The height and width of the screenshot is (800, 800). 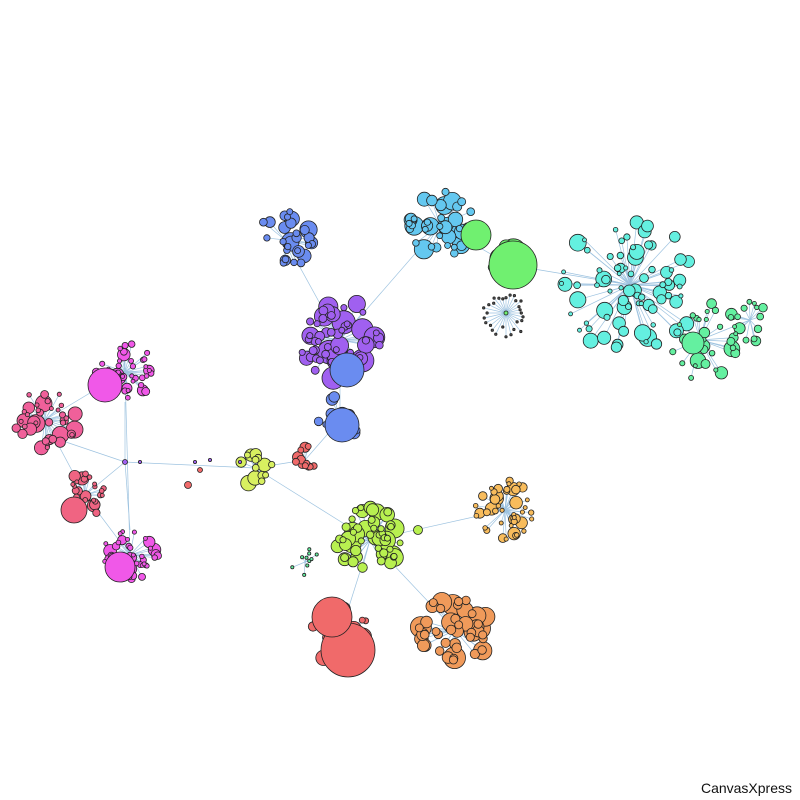 I want to click on node-green, so click(x=513, y=265).